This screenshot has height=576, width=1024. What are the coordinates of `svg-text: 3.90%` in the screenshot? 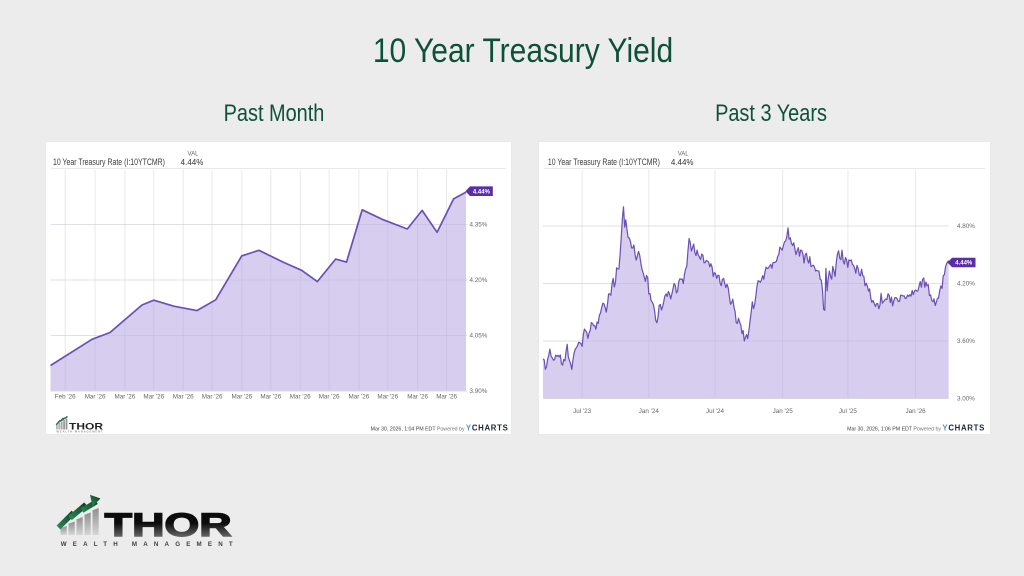 It's located at (479, 391).